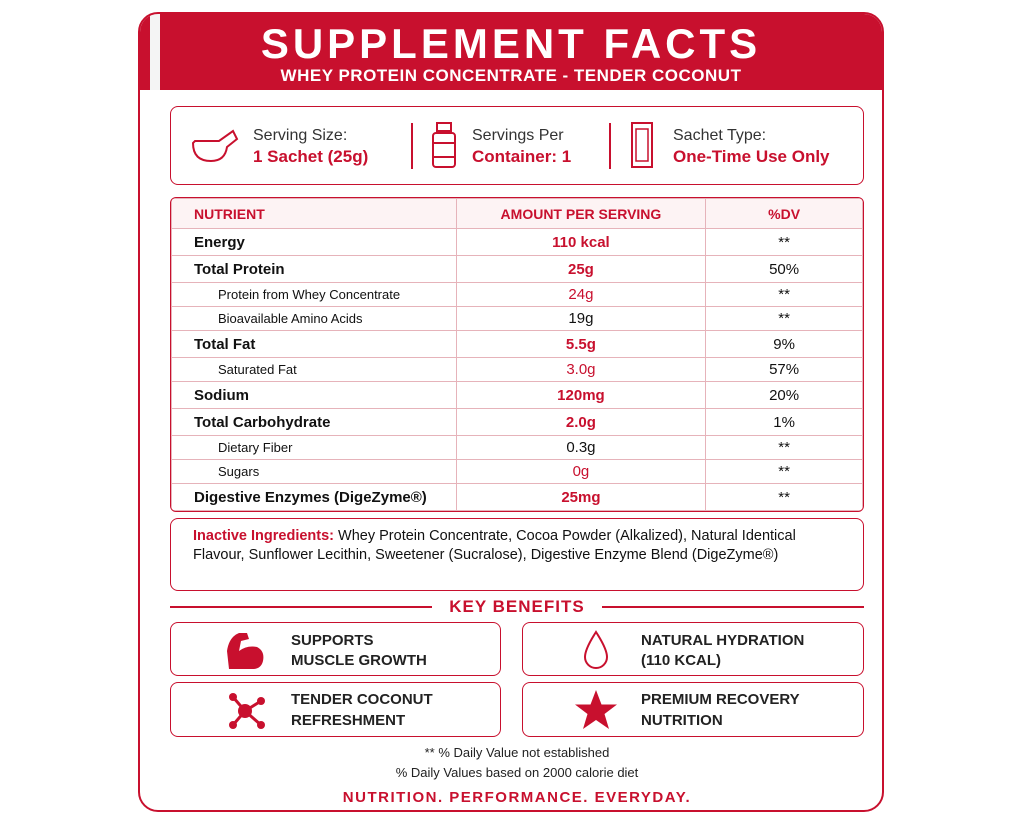  Describe the element at coordinates (581, 447) in the screenshot. I see `nutrient-amount: 0.3g` at that location.